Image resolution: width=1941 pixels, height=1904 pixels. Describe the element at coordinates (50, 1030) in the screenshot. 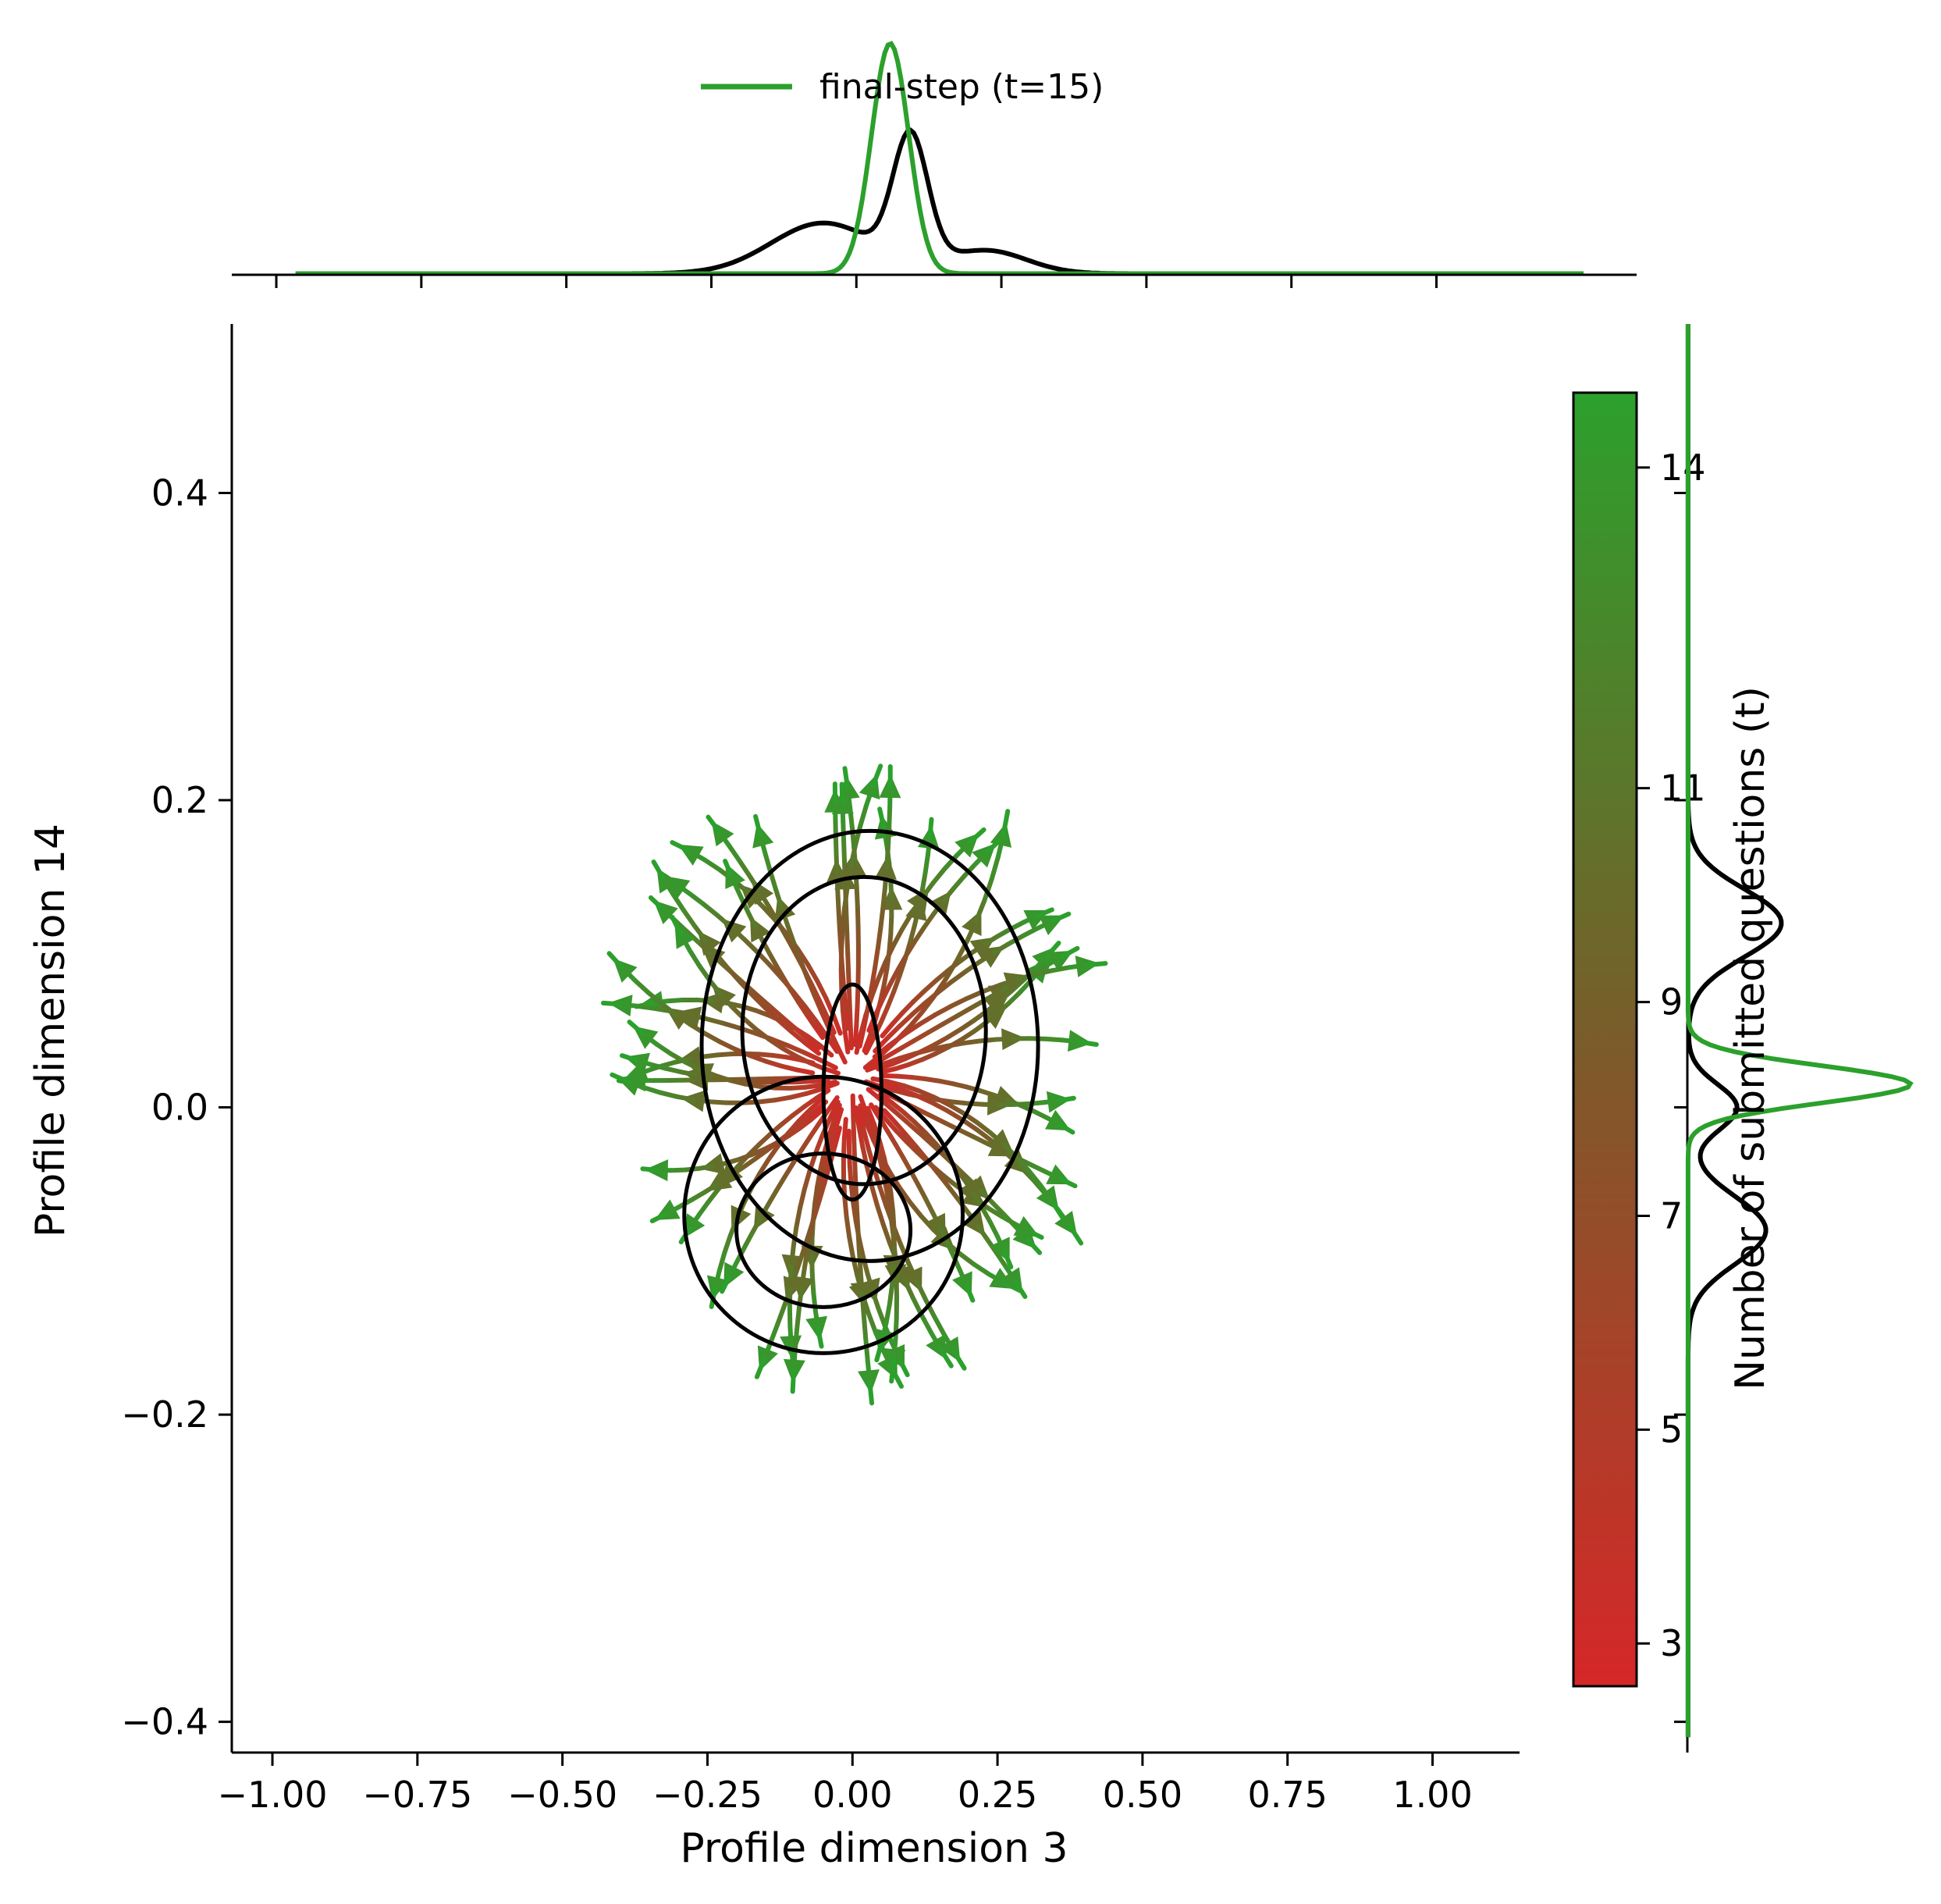

I see `y-axis-label: Profile dimension 14` at that location.